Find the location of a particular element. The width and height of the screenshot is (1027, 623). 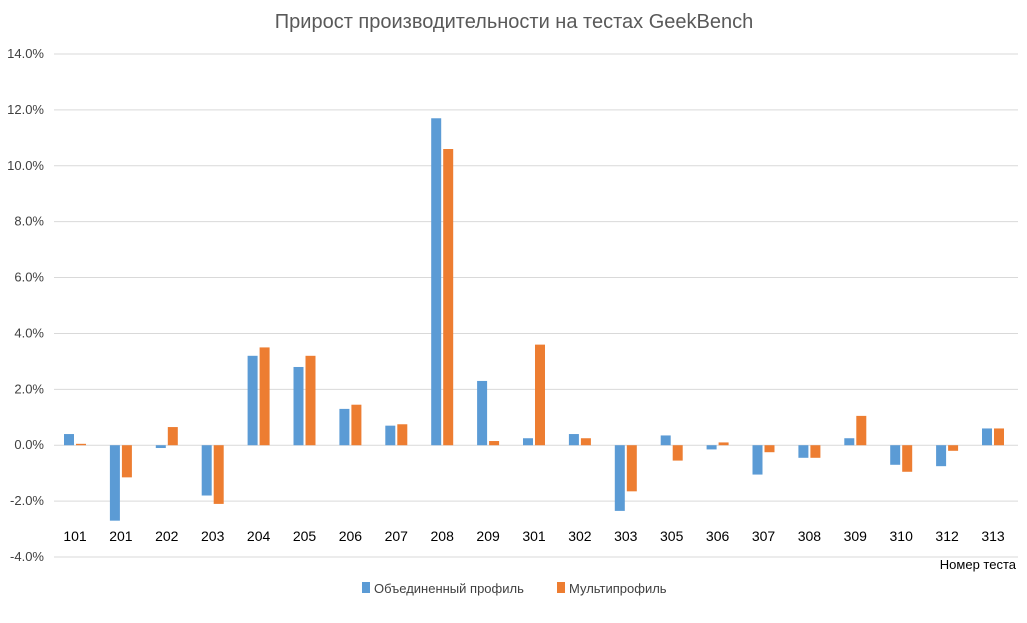

x-tick-label: 101 is located at coordinates (75, 536).